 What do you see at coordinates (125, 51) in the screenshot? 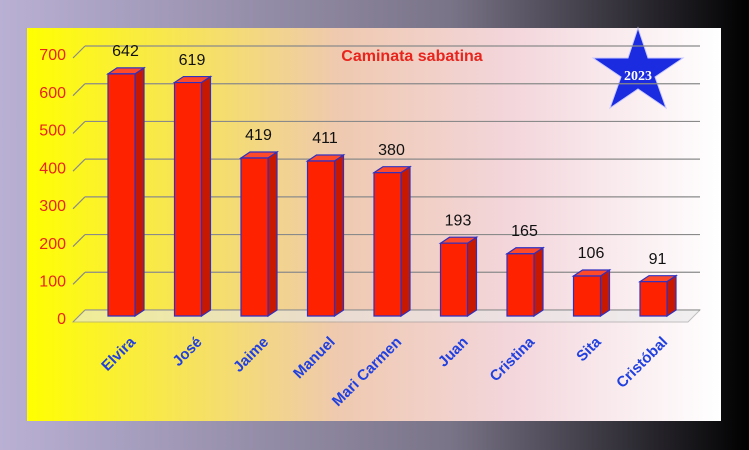
I see `value-label: 642` at bounding box center [125, 51].